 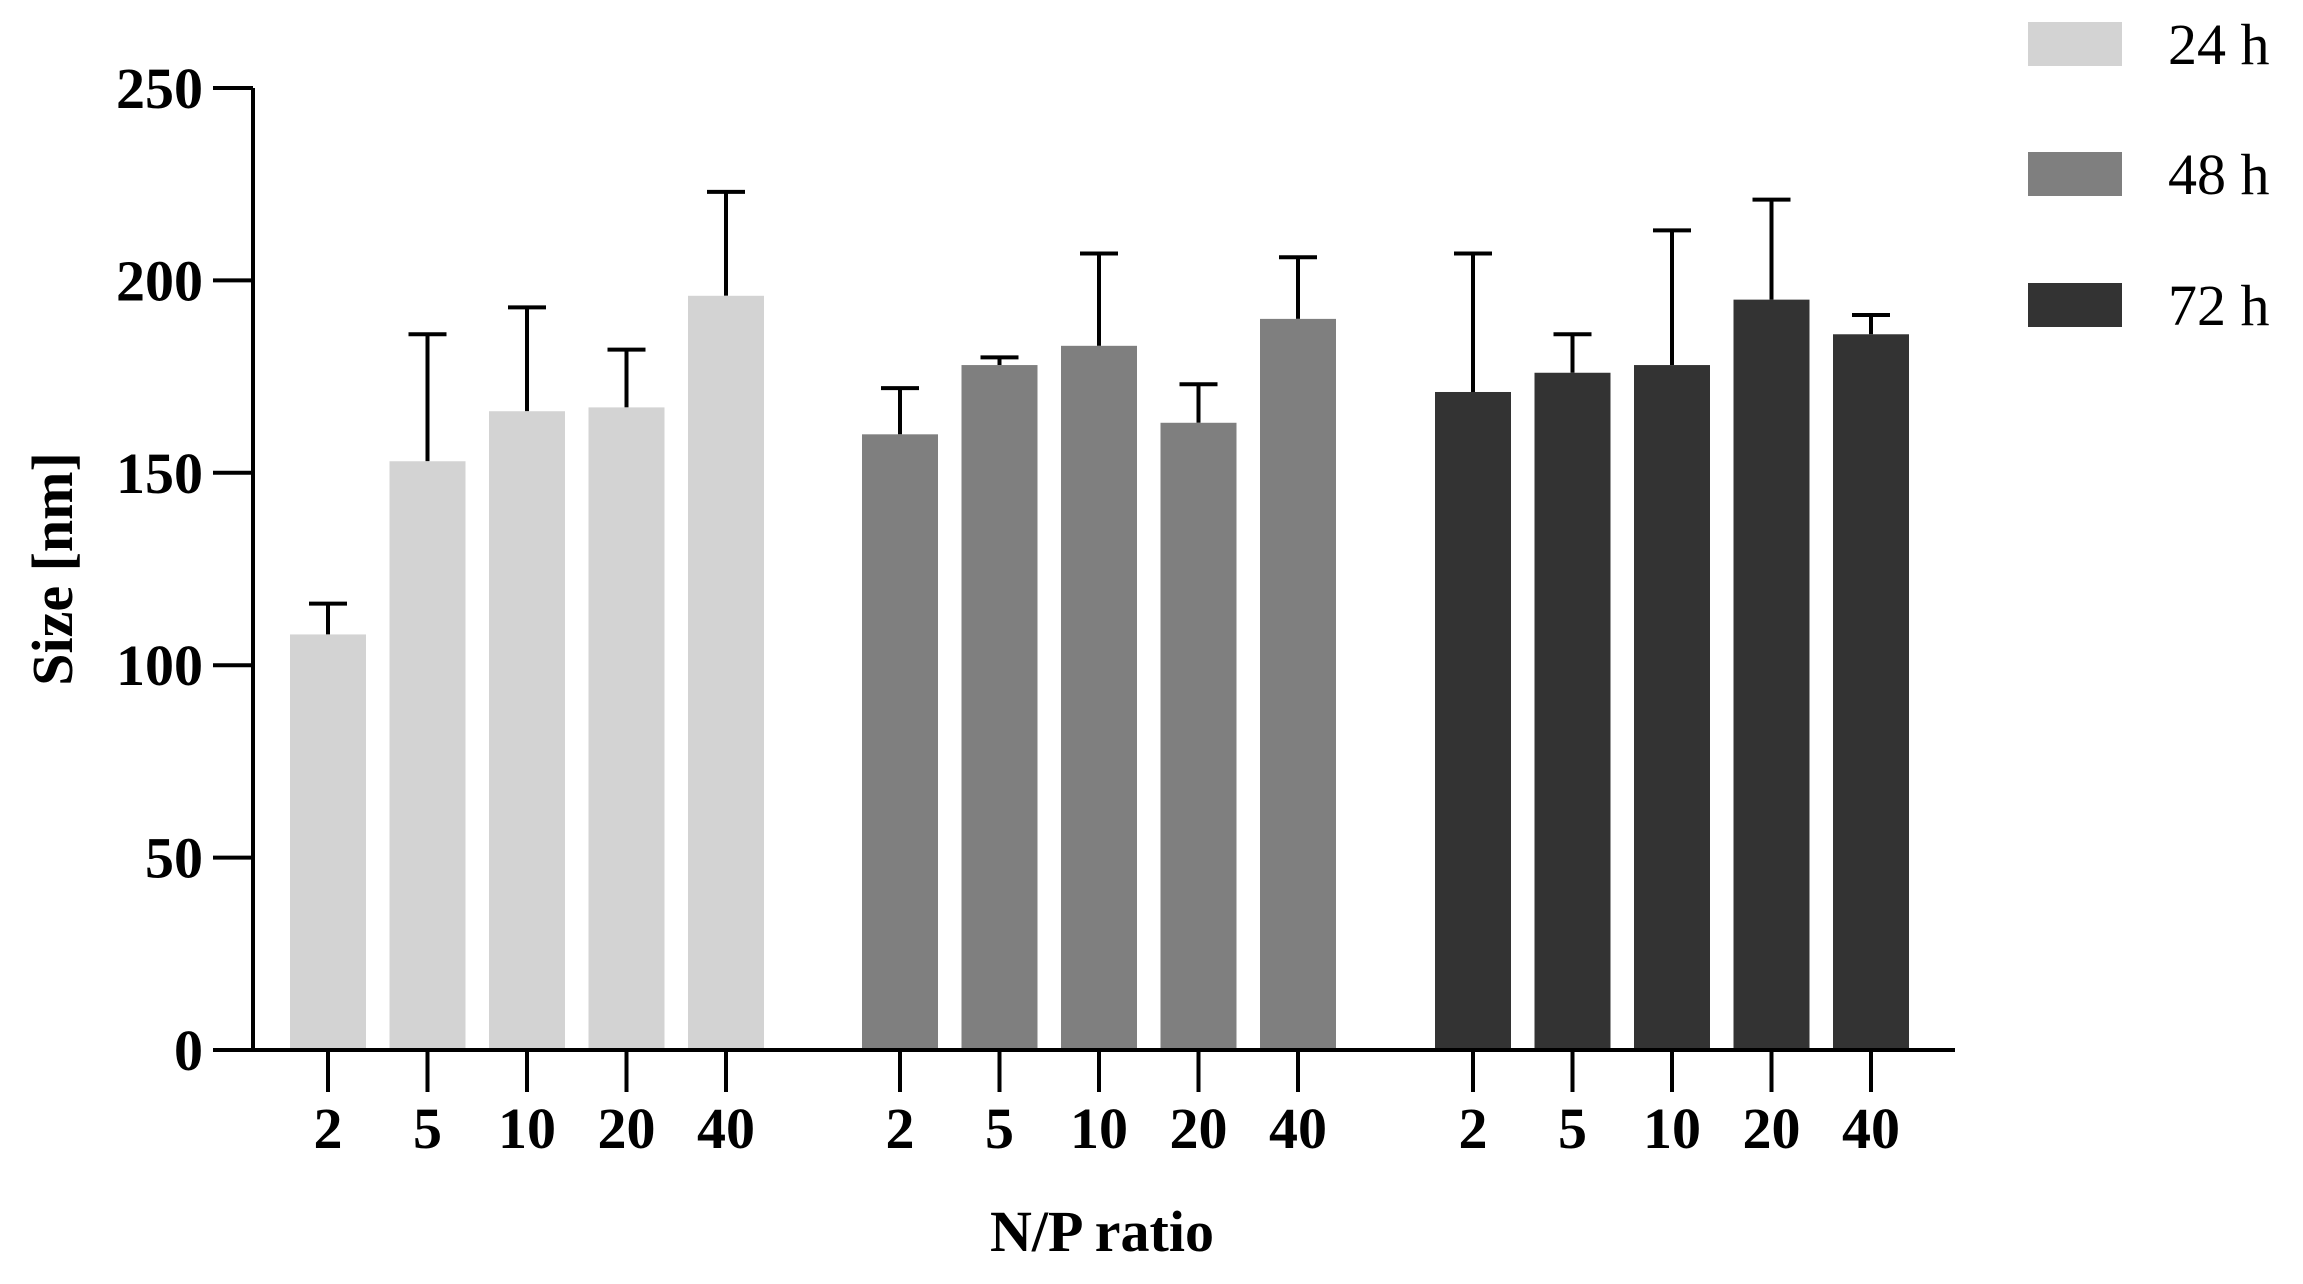 What do you see at coordinates (2219, 174) in the screenshot?
I see `legend-label: 48 h` at bounding box center [2219, 174].